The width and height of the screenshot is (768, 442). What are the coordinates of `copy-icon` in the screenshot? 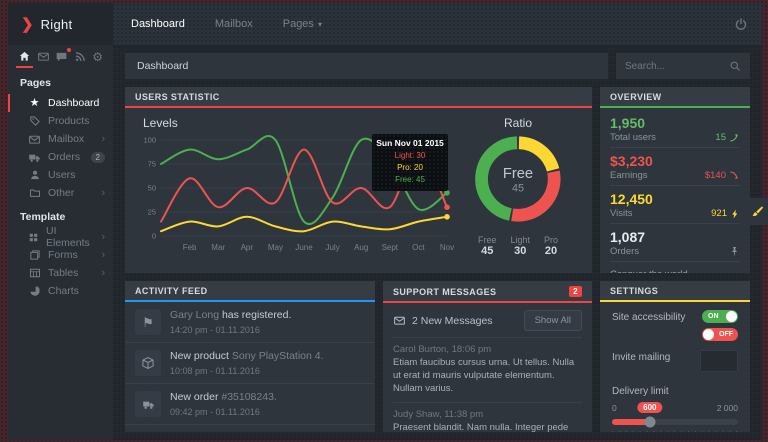 It's located at (35, 255).